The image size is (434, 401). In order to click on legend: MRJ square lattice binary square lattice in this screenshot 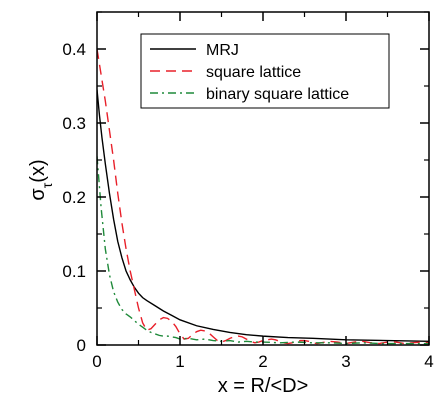, I will do `click(265, 71)`.